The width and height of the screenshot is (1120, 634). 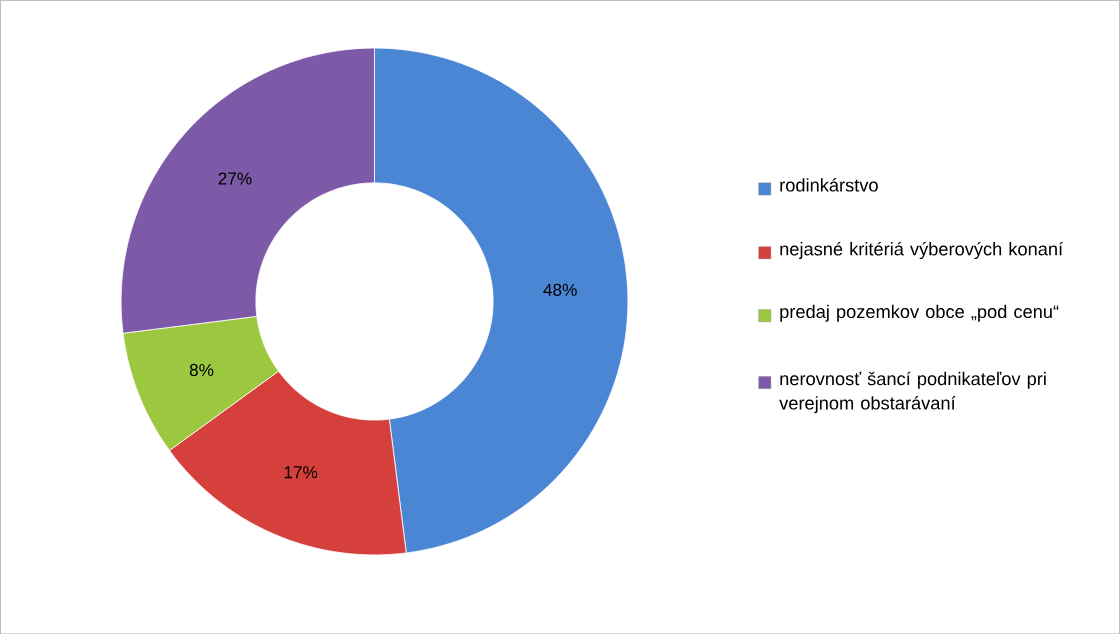 What do you see at coordinates (912, 392) in the screenshot?
I see `legend-label: nerovnosť šancí podnikateľov pri verejnom obstarávaní` at bounding box center [912, 392].